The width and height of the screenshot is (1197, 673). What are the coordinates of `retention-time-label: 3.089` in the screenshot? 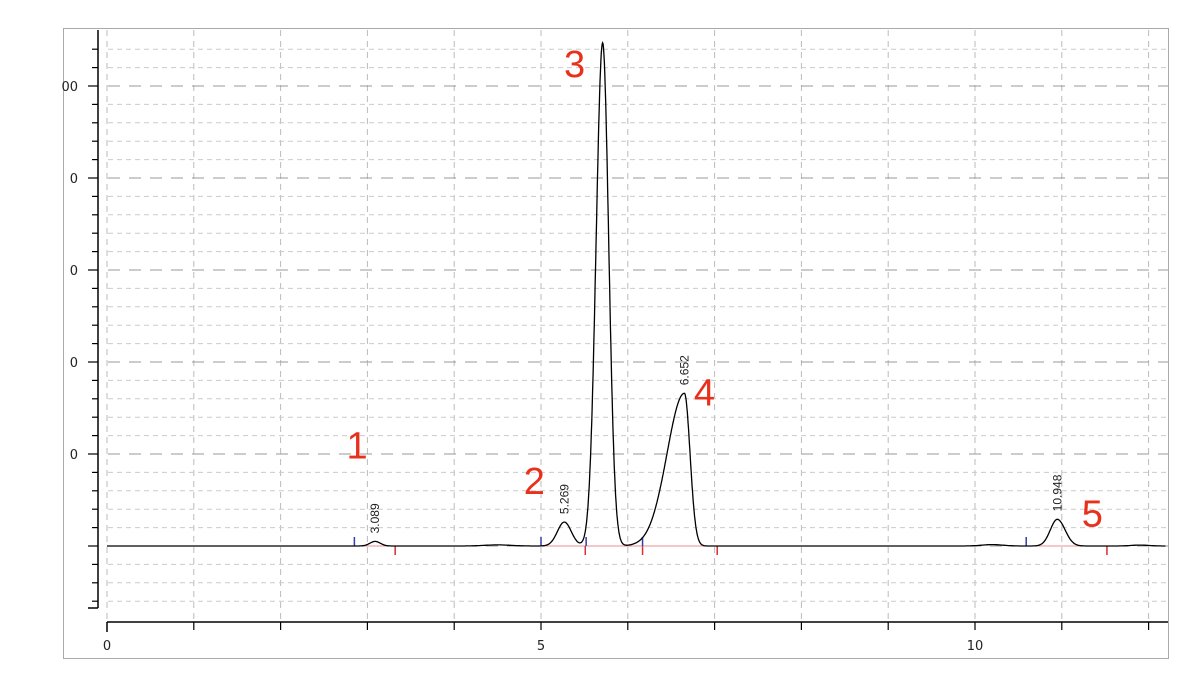 It's located at (375, 518).